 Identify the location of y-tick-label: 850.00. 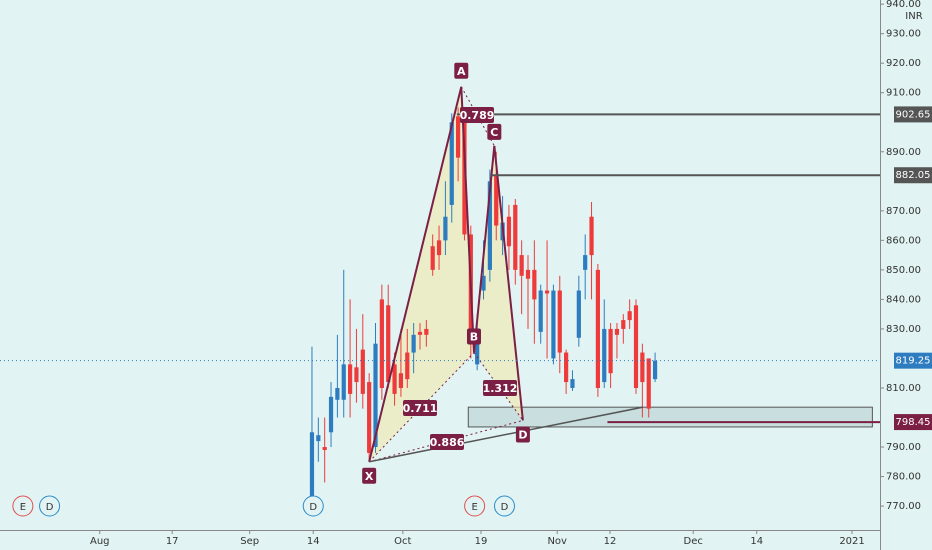
(903, 270).